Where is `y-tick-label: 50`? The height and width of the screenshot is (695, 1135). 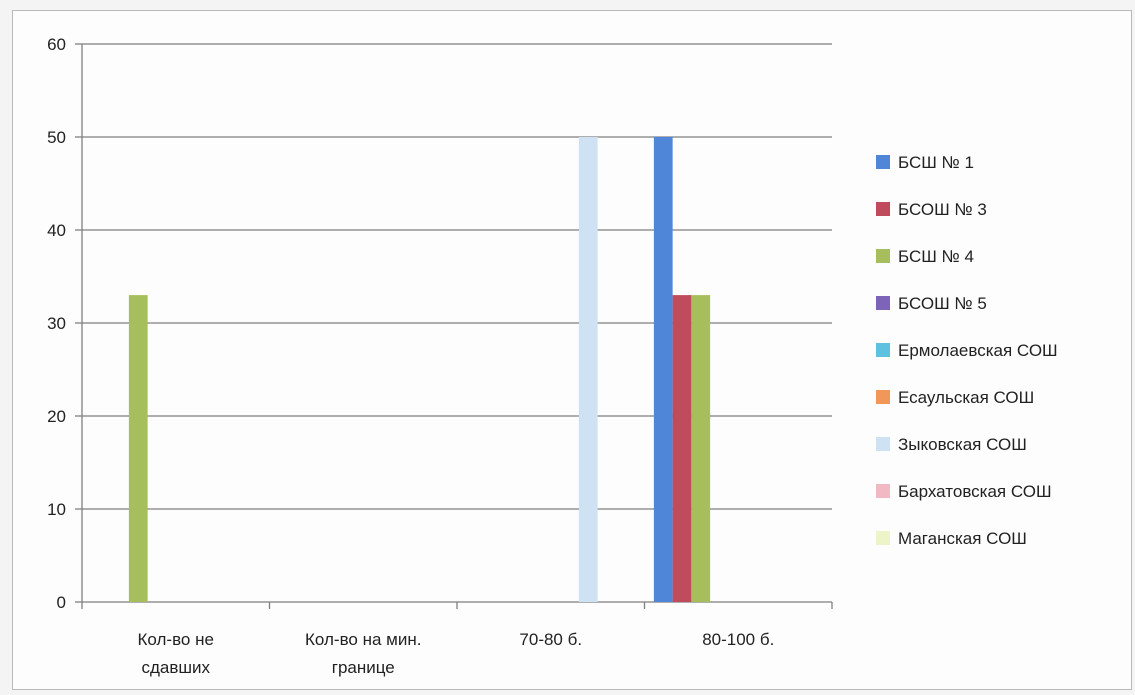
y-tick-label: 50 is located at coordinates (56, 137).